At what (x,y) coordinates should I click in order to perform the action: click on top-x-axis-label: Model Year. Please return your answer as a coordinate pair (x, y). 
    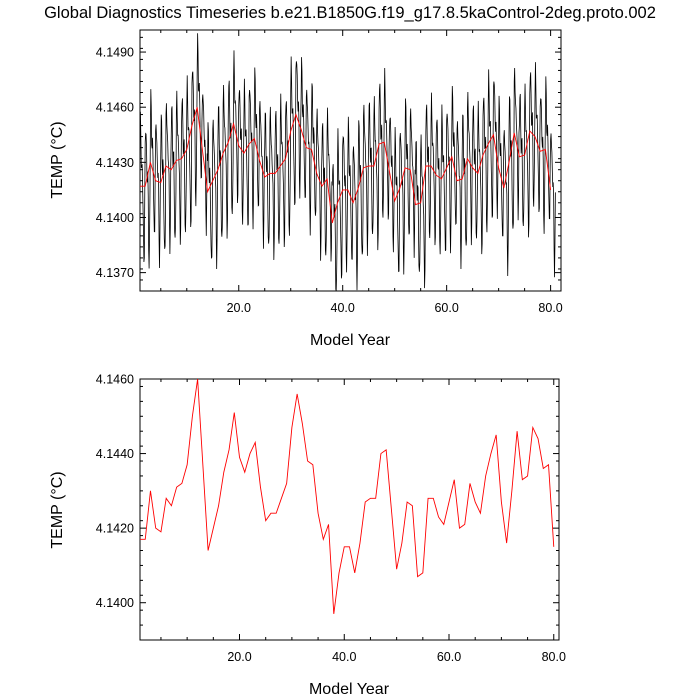
    Looking at the image, I should click on (350, 340).